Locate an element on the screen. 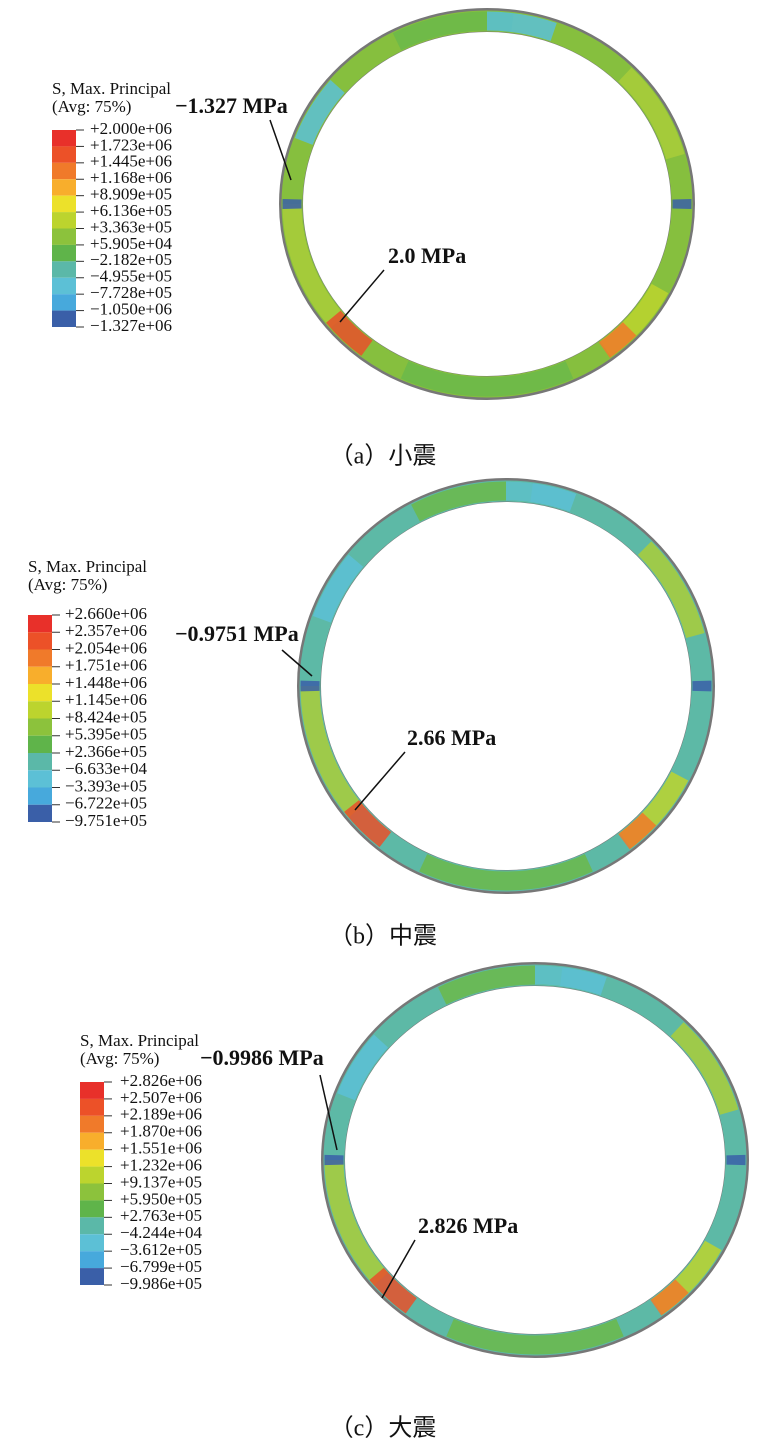  min-annotation: −1.327 MPa is located at coordinates (231, 105).